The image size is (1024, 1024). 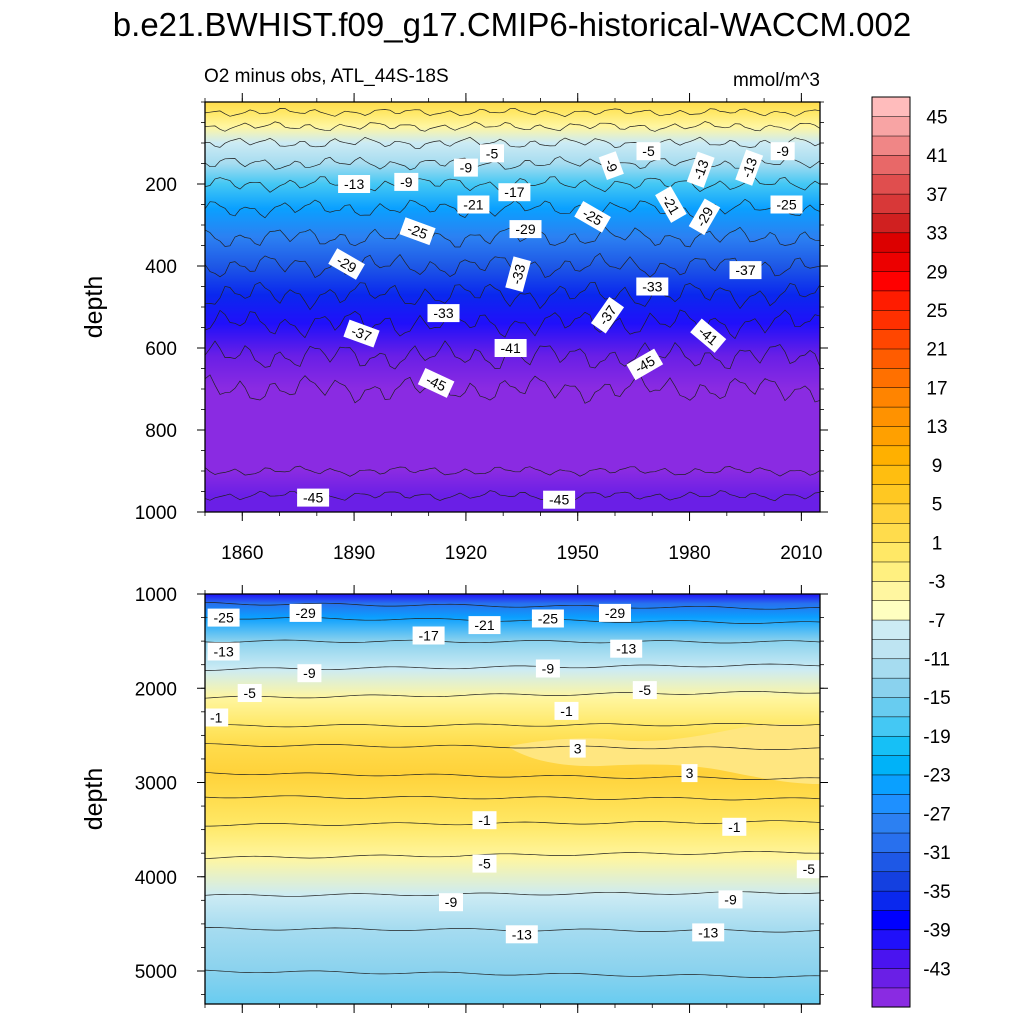 I want to click on contour-label: -29, so click(x=704, y=217).